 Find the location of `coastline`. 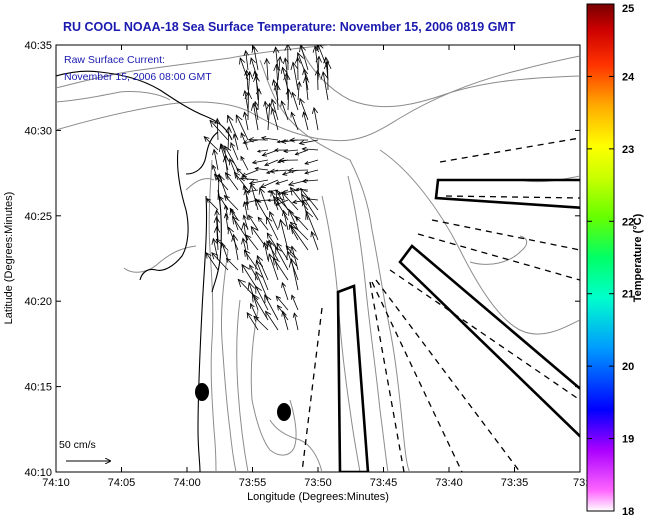

coastline is located at coordinates (164, 215).